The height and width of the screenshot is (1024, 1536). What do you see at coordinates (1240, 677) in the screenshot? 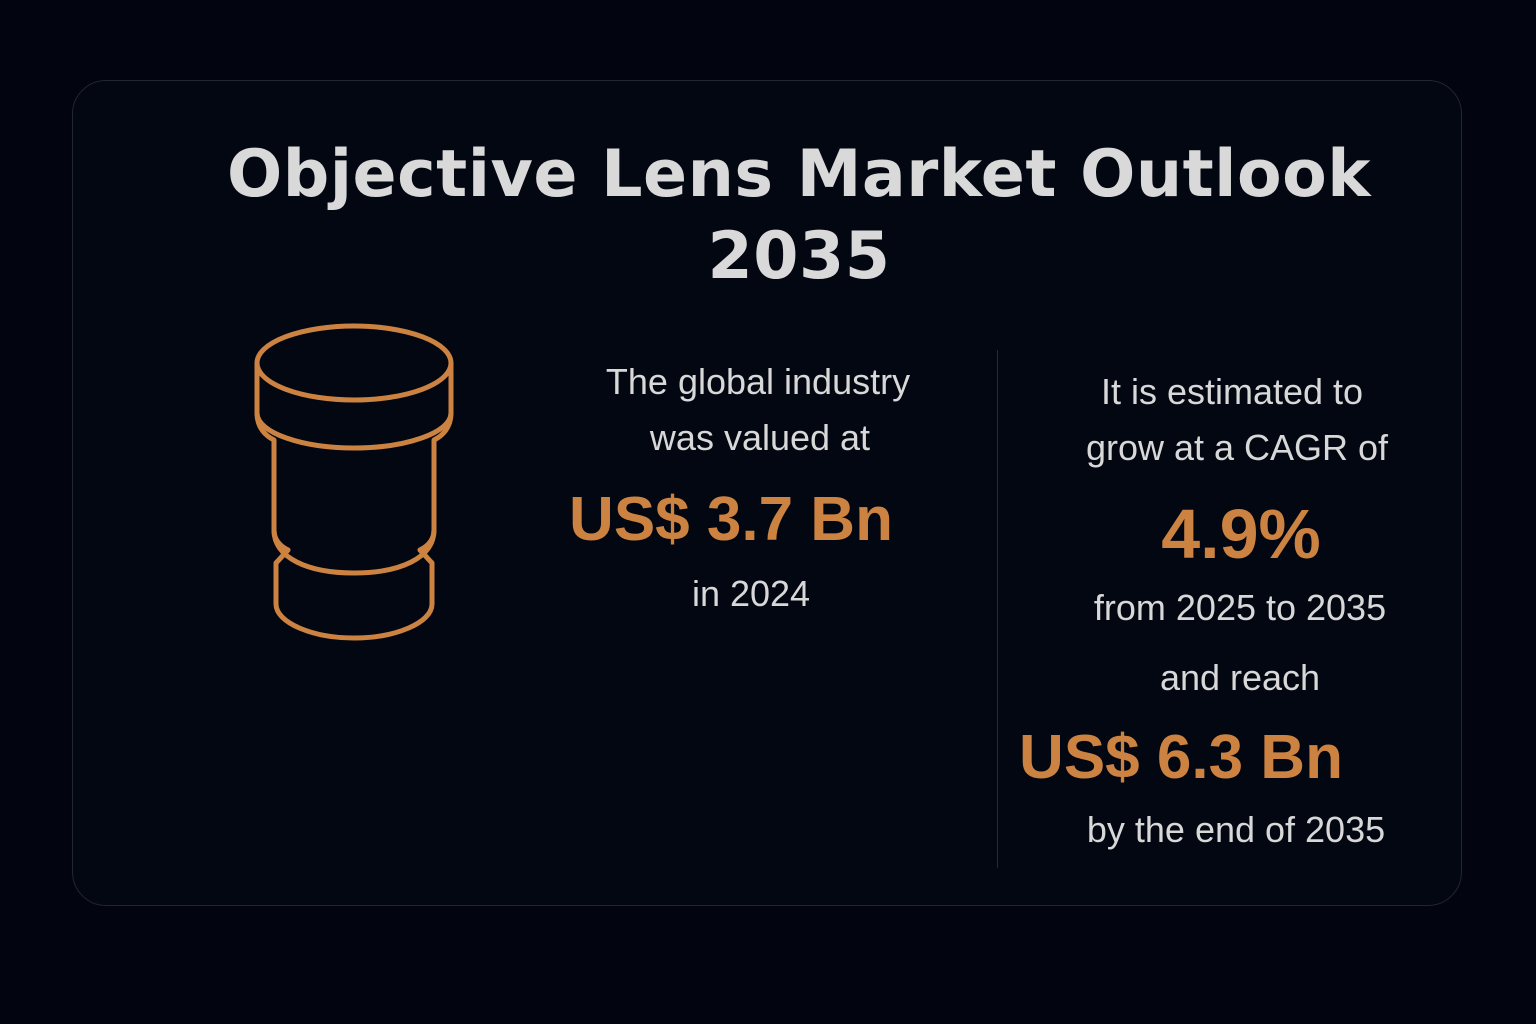
I see `right-reach-text: and reach` at bounding box center [1240, 677].